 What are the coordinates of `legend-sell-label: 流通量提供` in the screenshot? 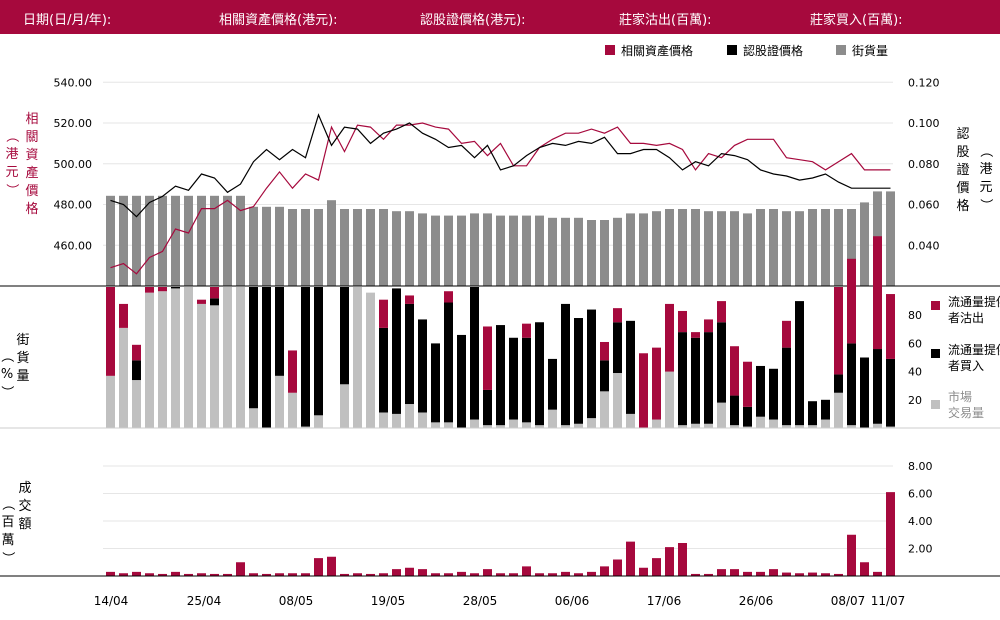 It's located at (974, 301).